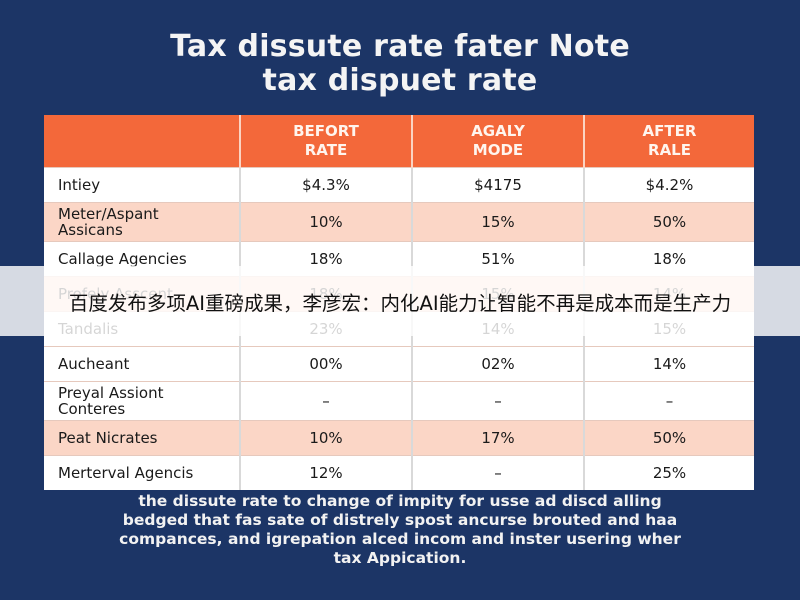  I want to click on news-headline-text: 百度发布多项AI重磅成果，李彦宏：内化AI能力让智能不再是成本而是生产力, so click(400, 303).